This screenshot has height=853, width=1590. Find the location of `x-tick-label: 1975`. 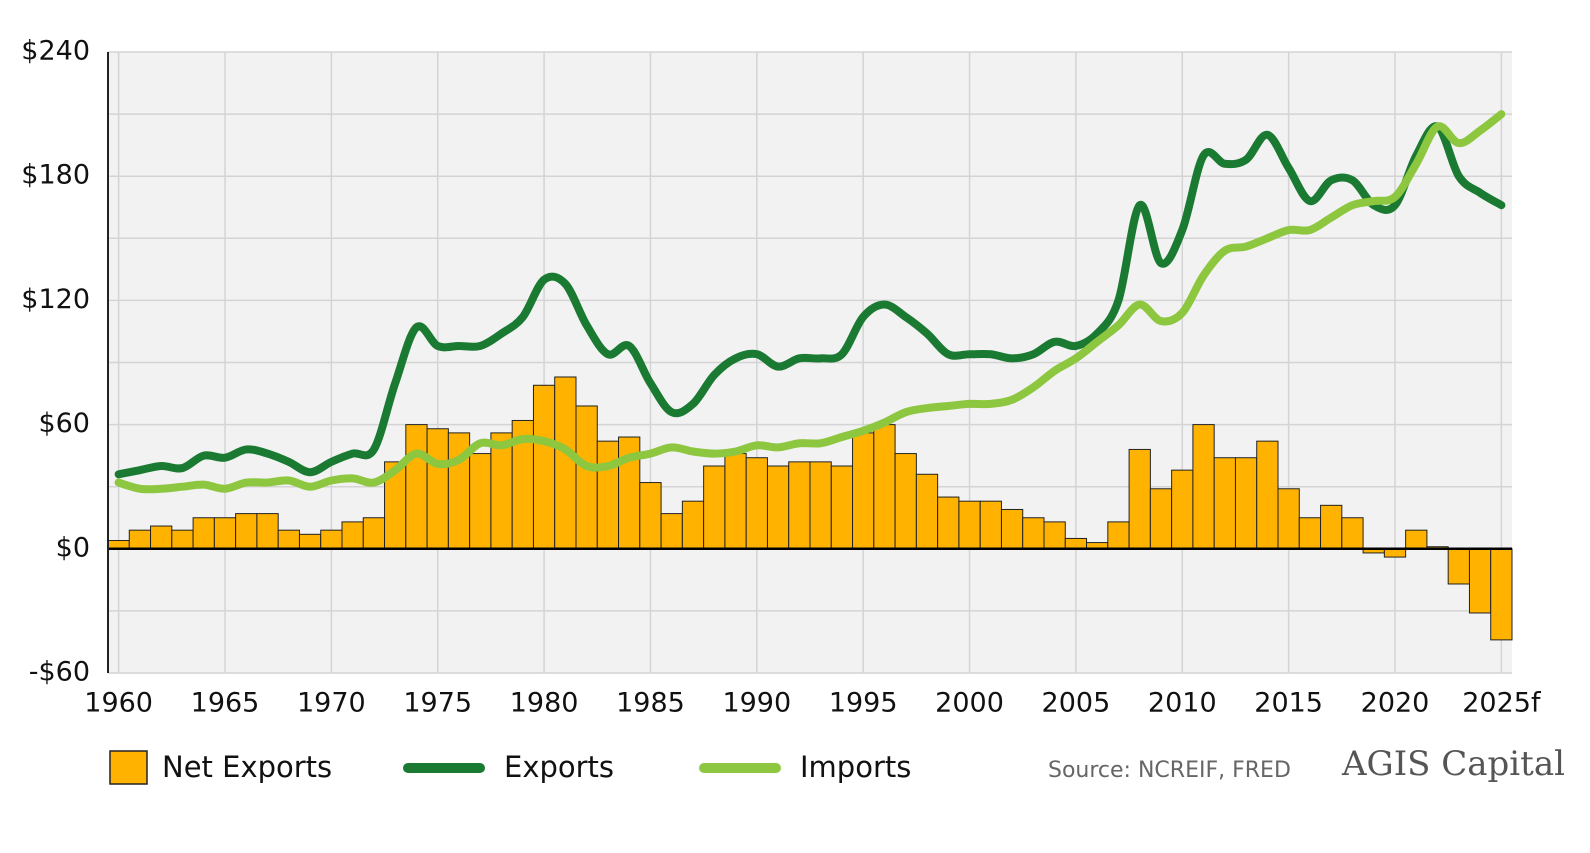

x-tick-label: 1975 is located at coordinates (437, 703).